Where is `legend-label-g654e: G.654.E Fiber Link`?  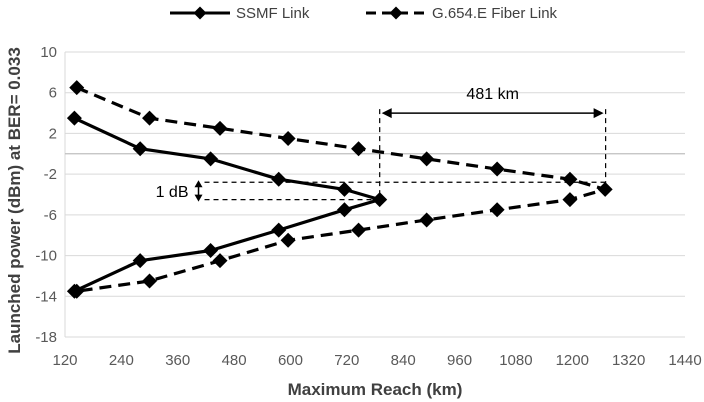
legend-label-g654e: G.654.E Fiber Link is located at coordinates (495, 13).